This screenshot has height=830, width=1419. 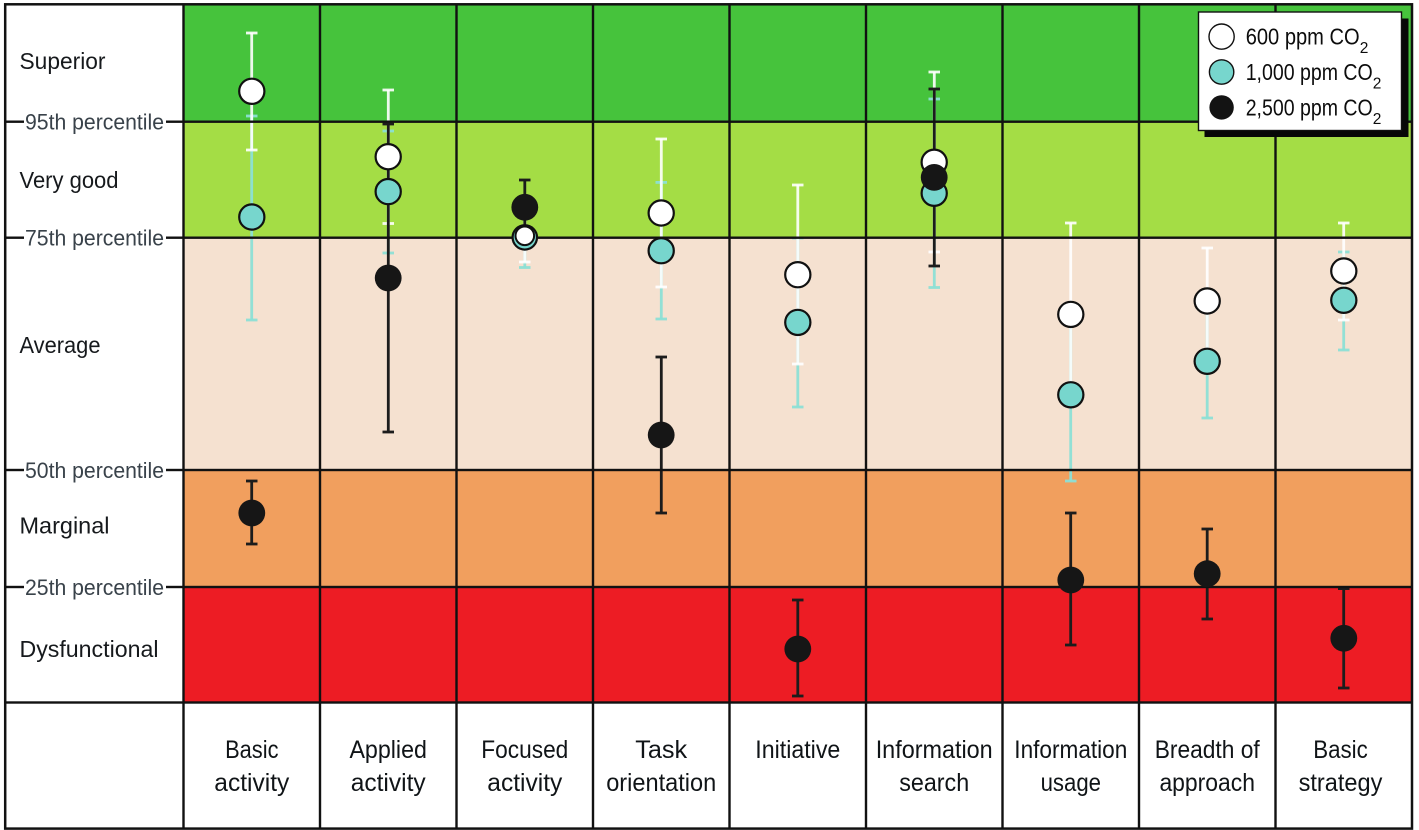 I want to click on svg-text: Focused, so click(x=524, y=750).